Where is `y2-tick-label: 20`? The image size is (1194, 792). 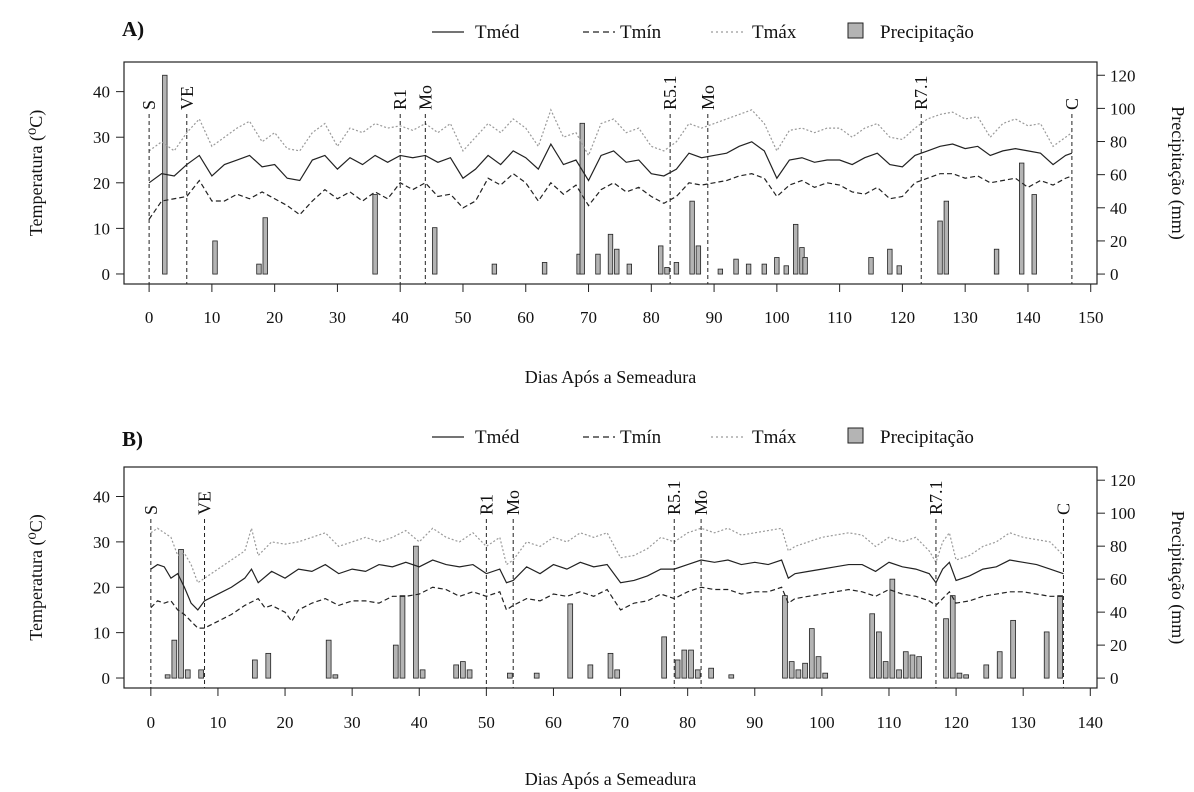
y2-tick-label: 20 is located at coordinates (1118, 645).